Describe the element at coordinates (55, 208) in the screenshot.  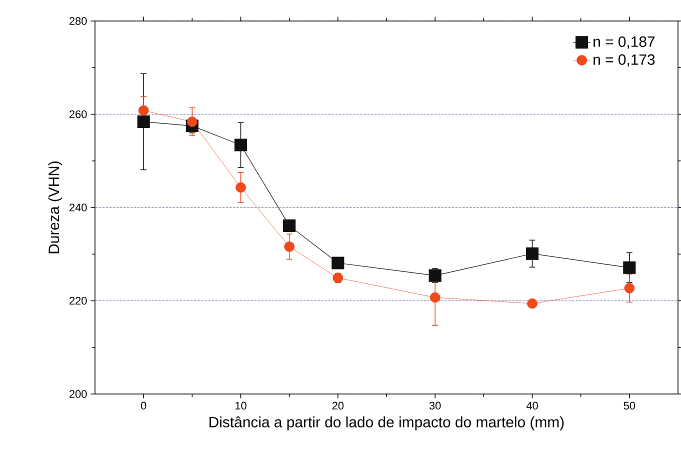
I see `y-axis-title: Dureza (VHN)` at that location.